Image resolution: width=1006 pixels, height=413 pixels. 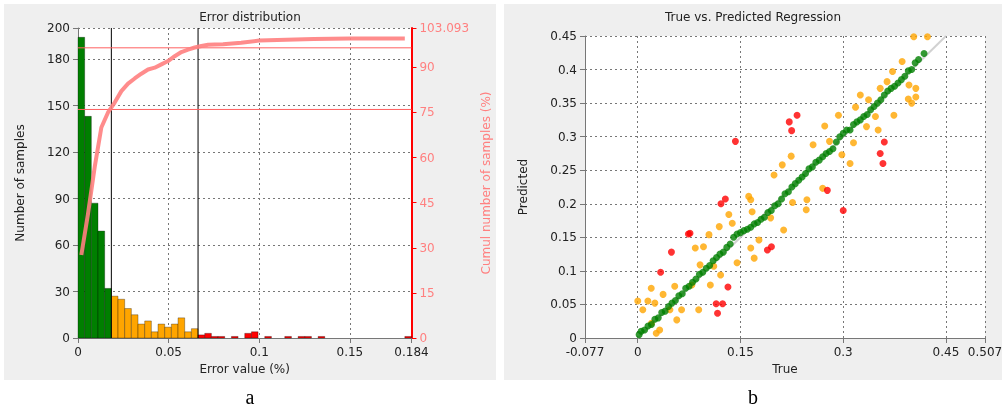 What do you see at coordinates (427, 202) in the screenshot?
I see `y2-tick-label: 45` at bounding box center [427, 202].